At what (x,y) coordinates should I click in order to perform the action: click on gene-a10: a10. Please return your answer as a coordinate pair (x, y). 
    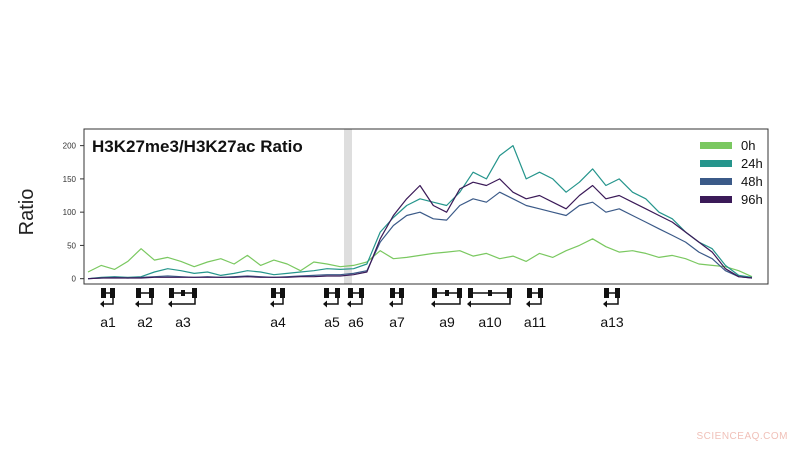
    Looking at the image, I should click on (489, 309).